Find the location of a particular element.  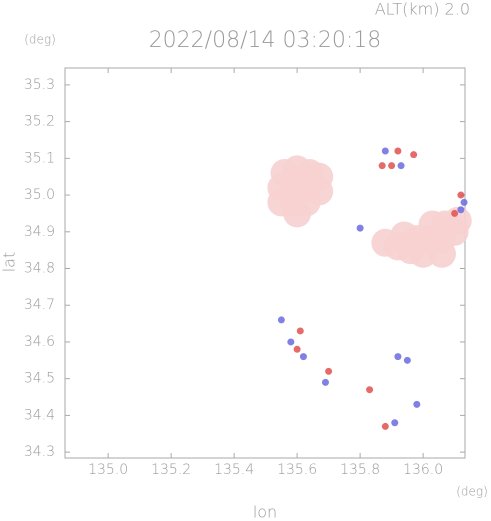

y-tick-label: 34.8 is located at coordinates (39, 269).